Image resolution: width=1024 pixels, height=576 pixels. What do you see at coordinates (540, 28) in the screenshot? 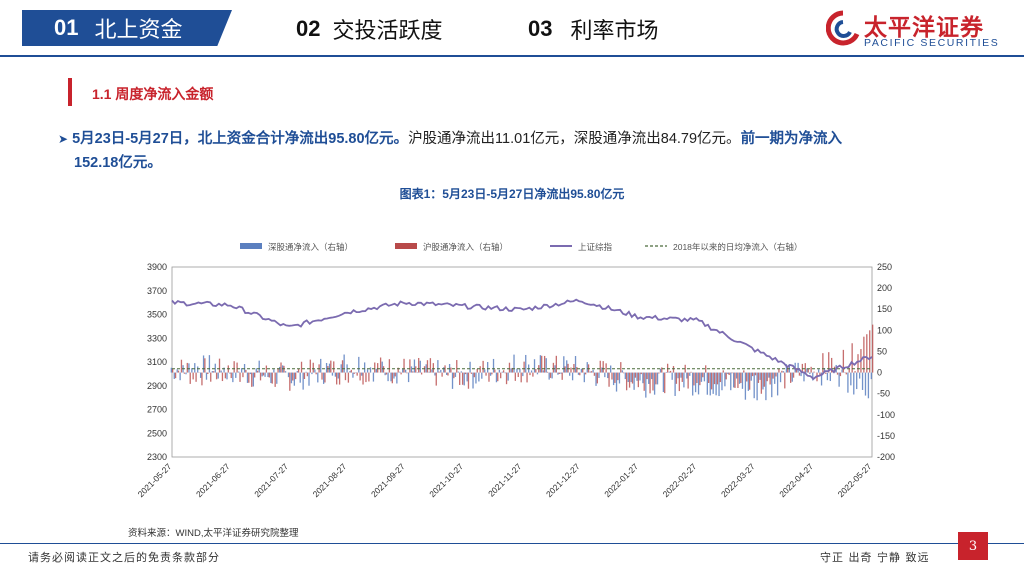
I see `tab-number: 03` at bounding box center [540, 28].